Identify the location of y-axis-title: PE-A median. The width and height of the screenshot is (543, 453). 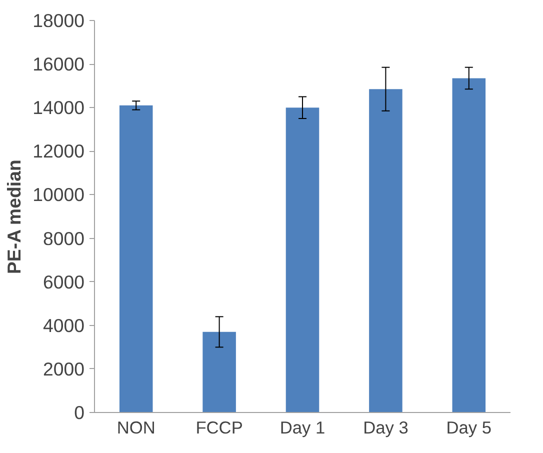
(14, 217).